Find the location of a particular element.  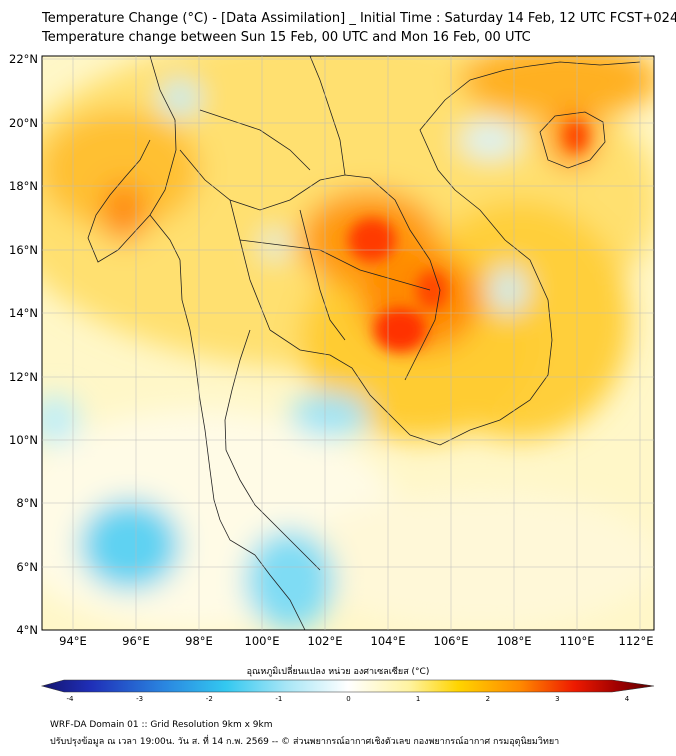

colorbar: -4 -3 -2 -1 0 1 2 3 4 is located at coordinates (347, 691).